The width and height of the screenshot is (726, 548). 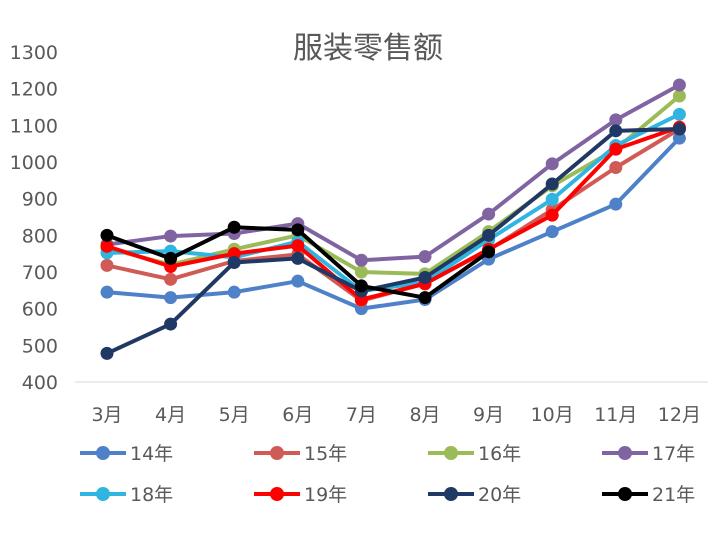 I want to click on y-tick-label: 600, so click(x=40, y=310).